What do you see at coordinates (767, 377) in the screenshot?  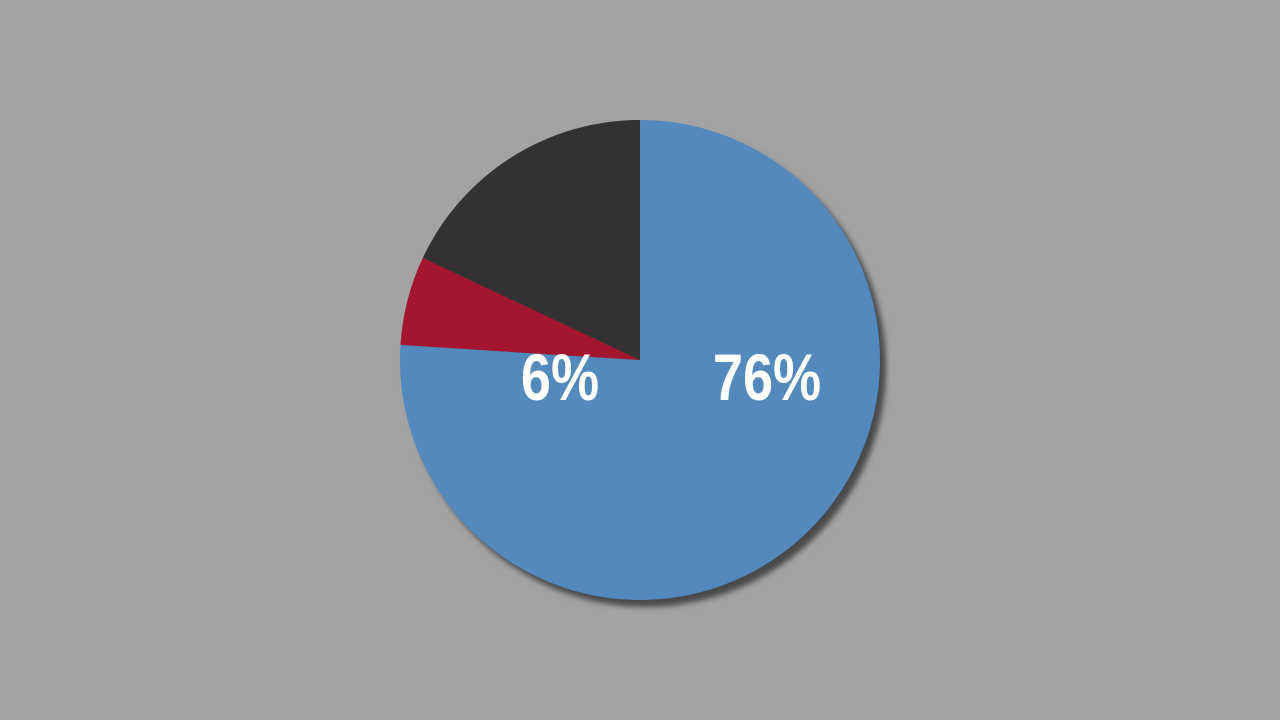 I see `slice-label-76: 76%` at bounding box center [767, 377].